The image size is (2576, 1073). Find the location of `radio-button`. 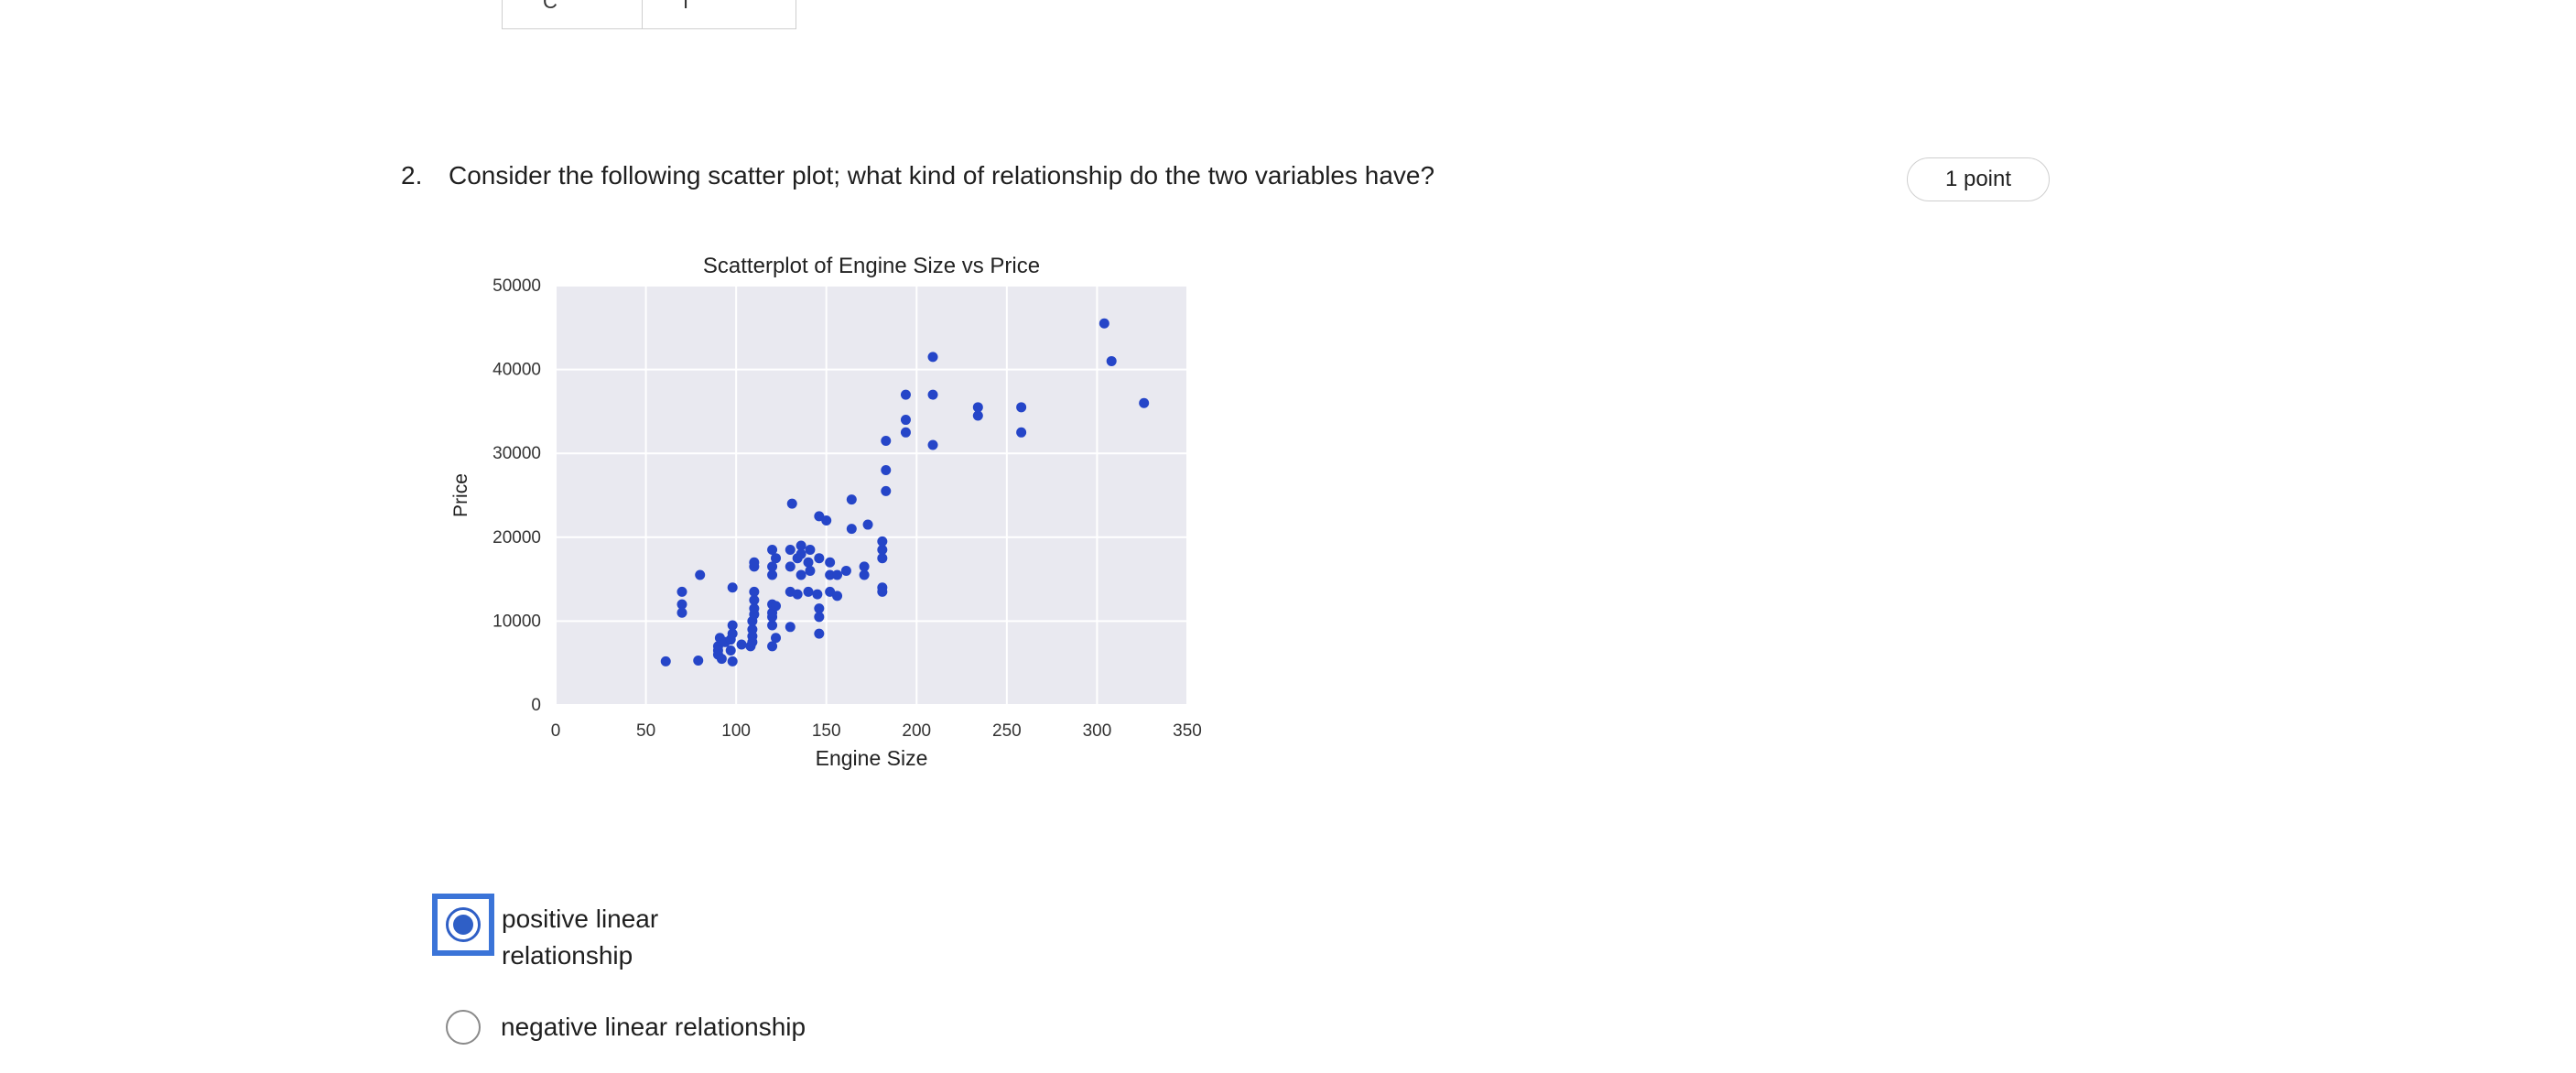

radio-button is located at coordinates (464, 1027).